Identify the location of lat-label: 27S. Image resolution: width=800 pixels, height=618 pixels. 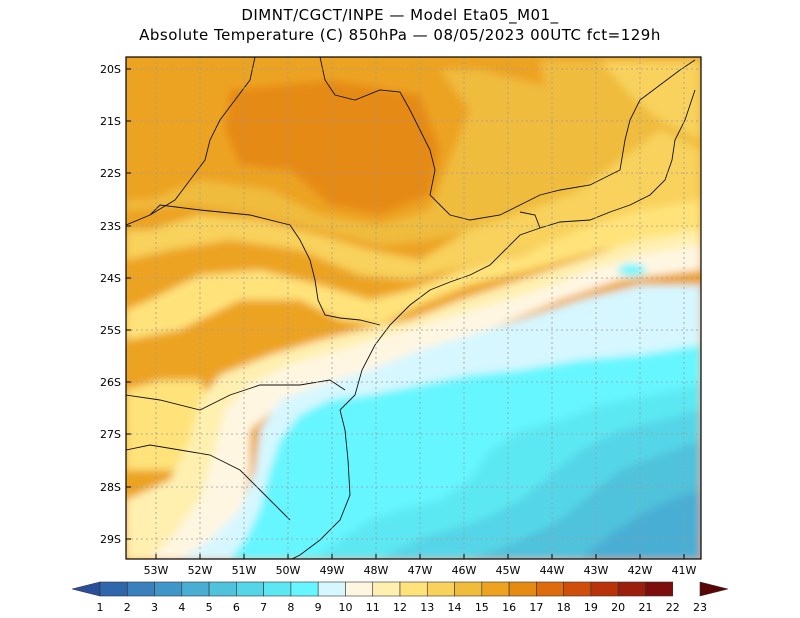
(110, 434).